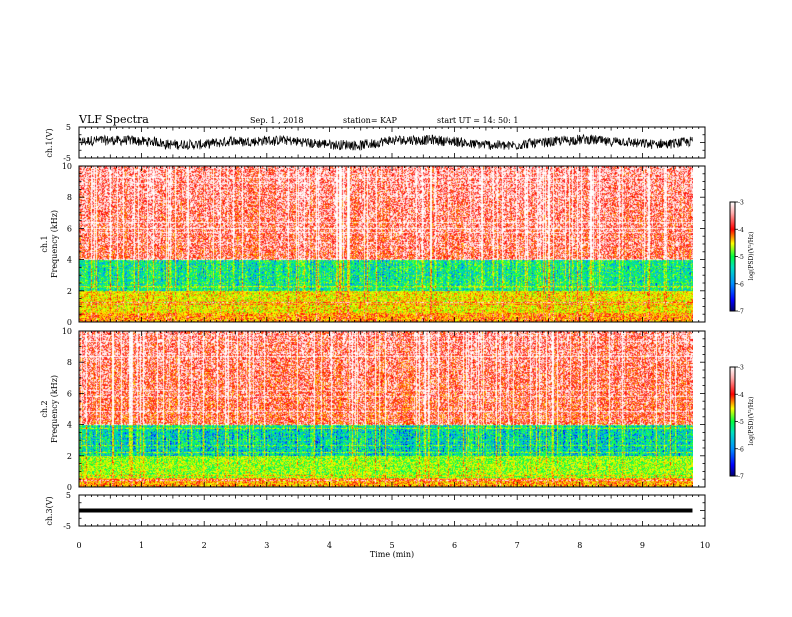 The image size is (792, 617). What do you see at coordinates (705, 545) in the screenshot?
I see `x-tick-label: 10` at bounding box center [705, 545].